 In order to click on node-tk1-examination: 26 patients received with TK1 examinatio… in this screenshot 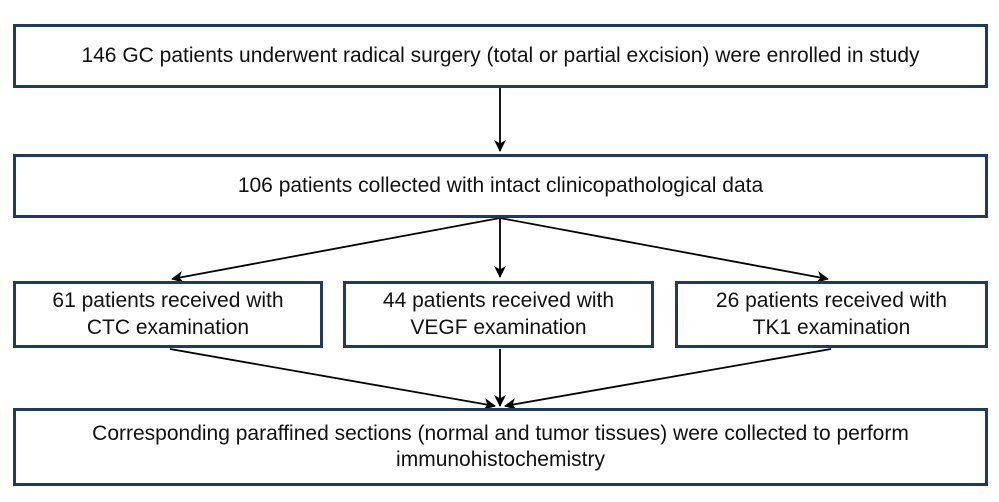, I will do `click(831, 314)`.